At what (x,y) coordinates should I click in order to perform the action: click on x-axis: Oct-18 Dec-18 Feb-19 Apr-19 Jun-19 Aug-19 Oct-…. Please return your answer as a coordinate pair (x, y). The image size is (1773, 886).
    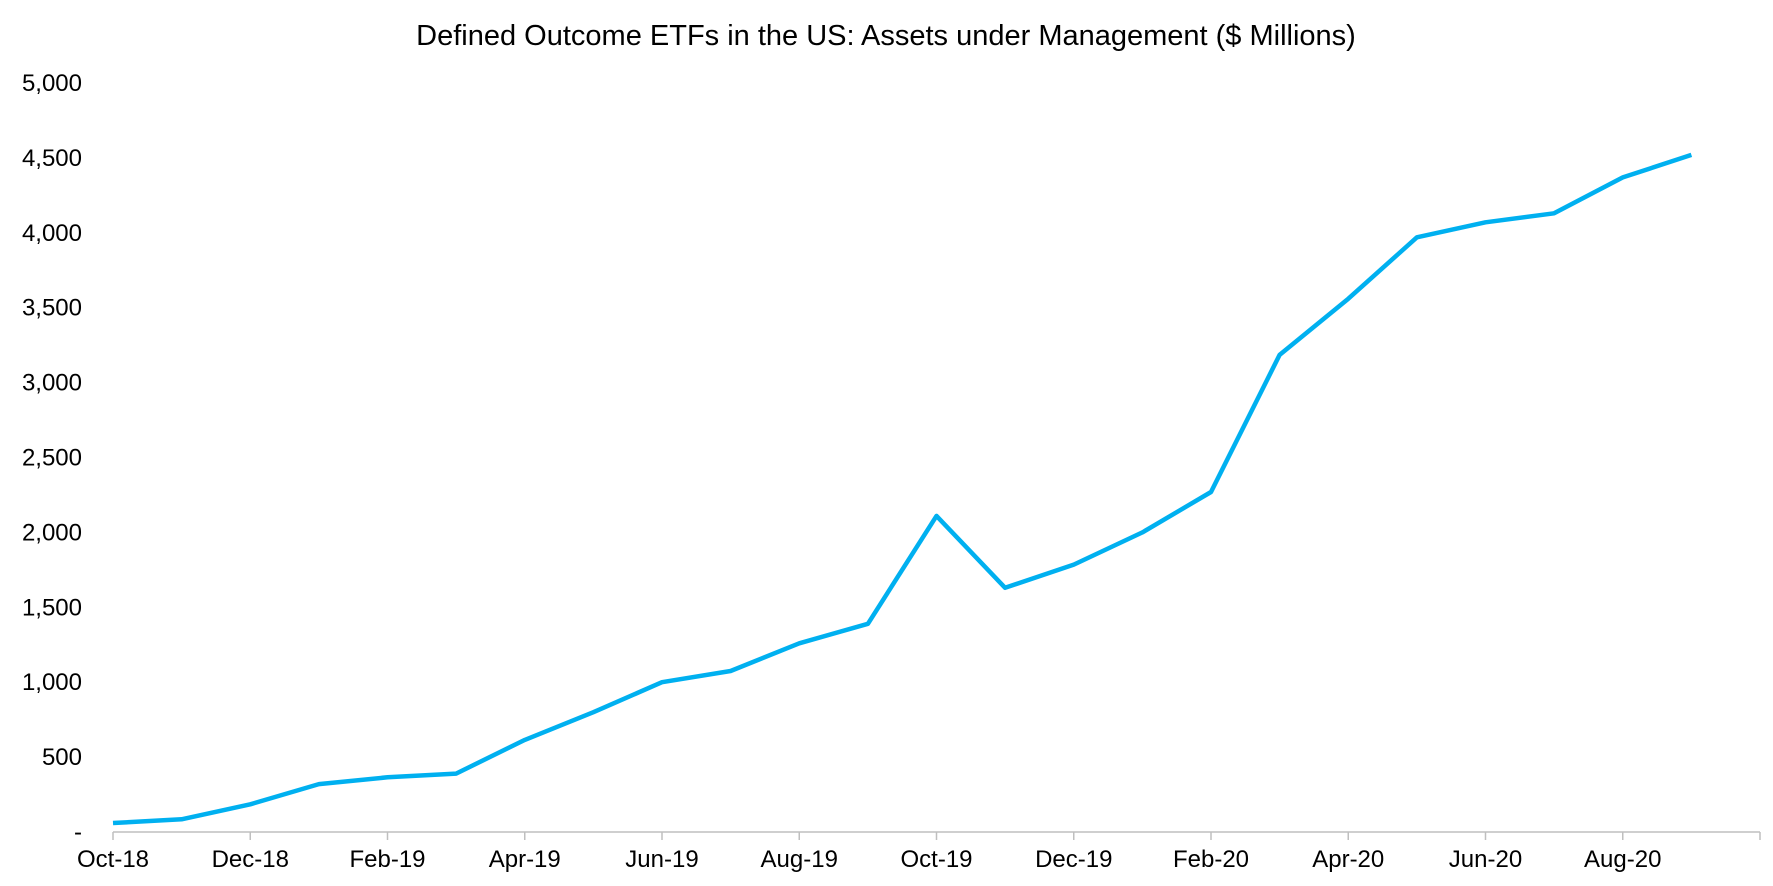
    Looking at the image, I should click on (919, 852).